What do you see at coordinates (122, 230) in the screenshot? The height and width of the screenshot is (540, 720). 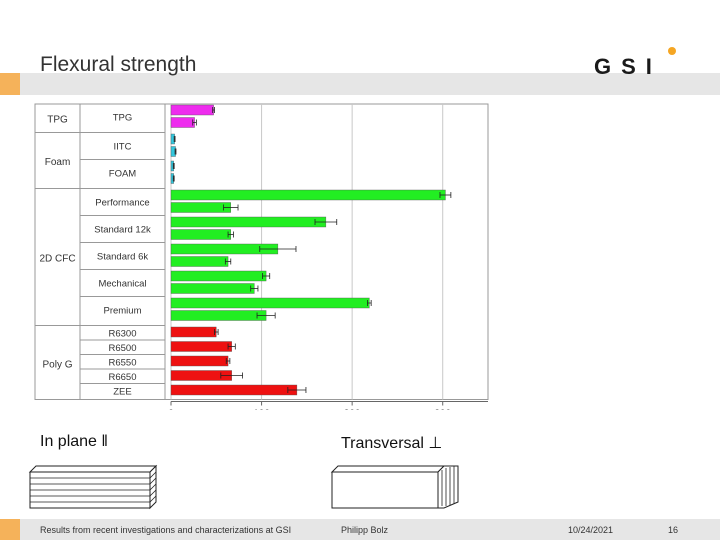 I see `subgroup-label: Standard 12k` at bounding box center [122, 230].